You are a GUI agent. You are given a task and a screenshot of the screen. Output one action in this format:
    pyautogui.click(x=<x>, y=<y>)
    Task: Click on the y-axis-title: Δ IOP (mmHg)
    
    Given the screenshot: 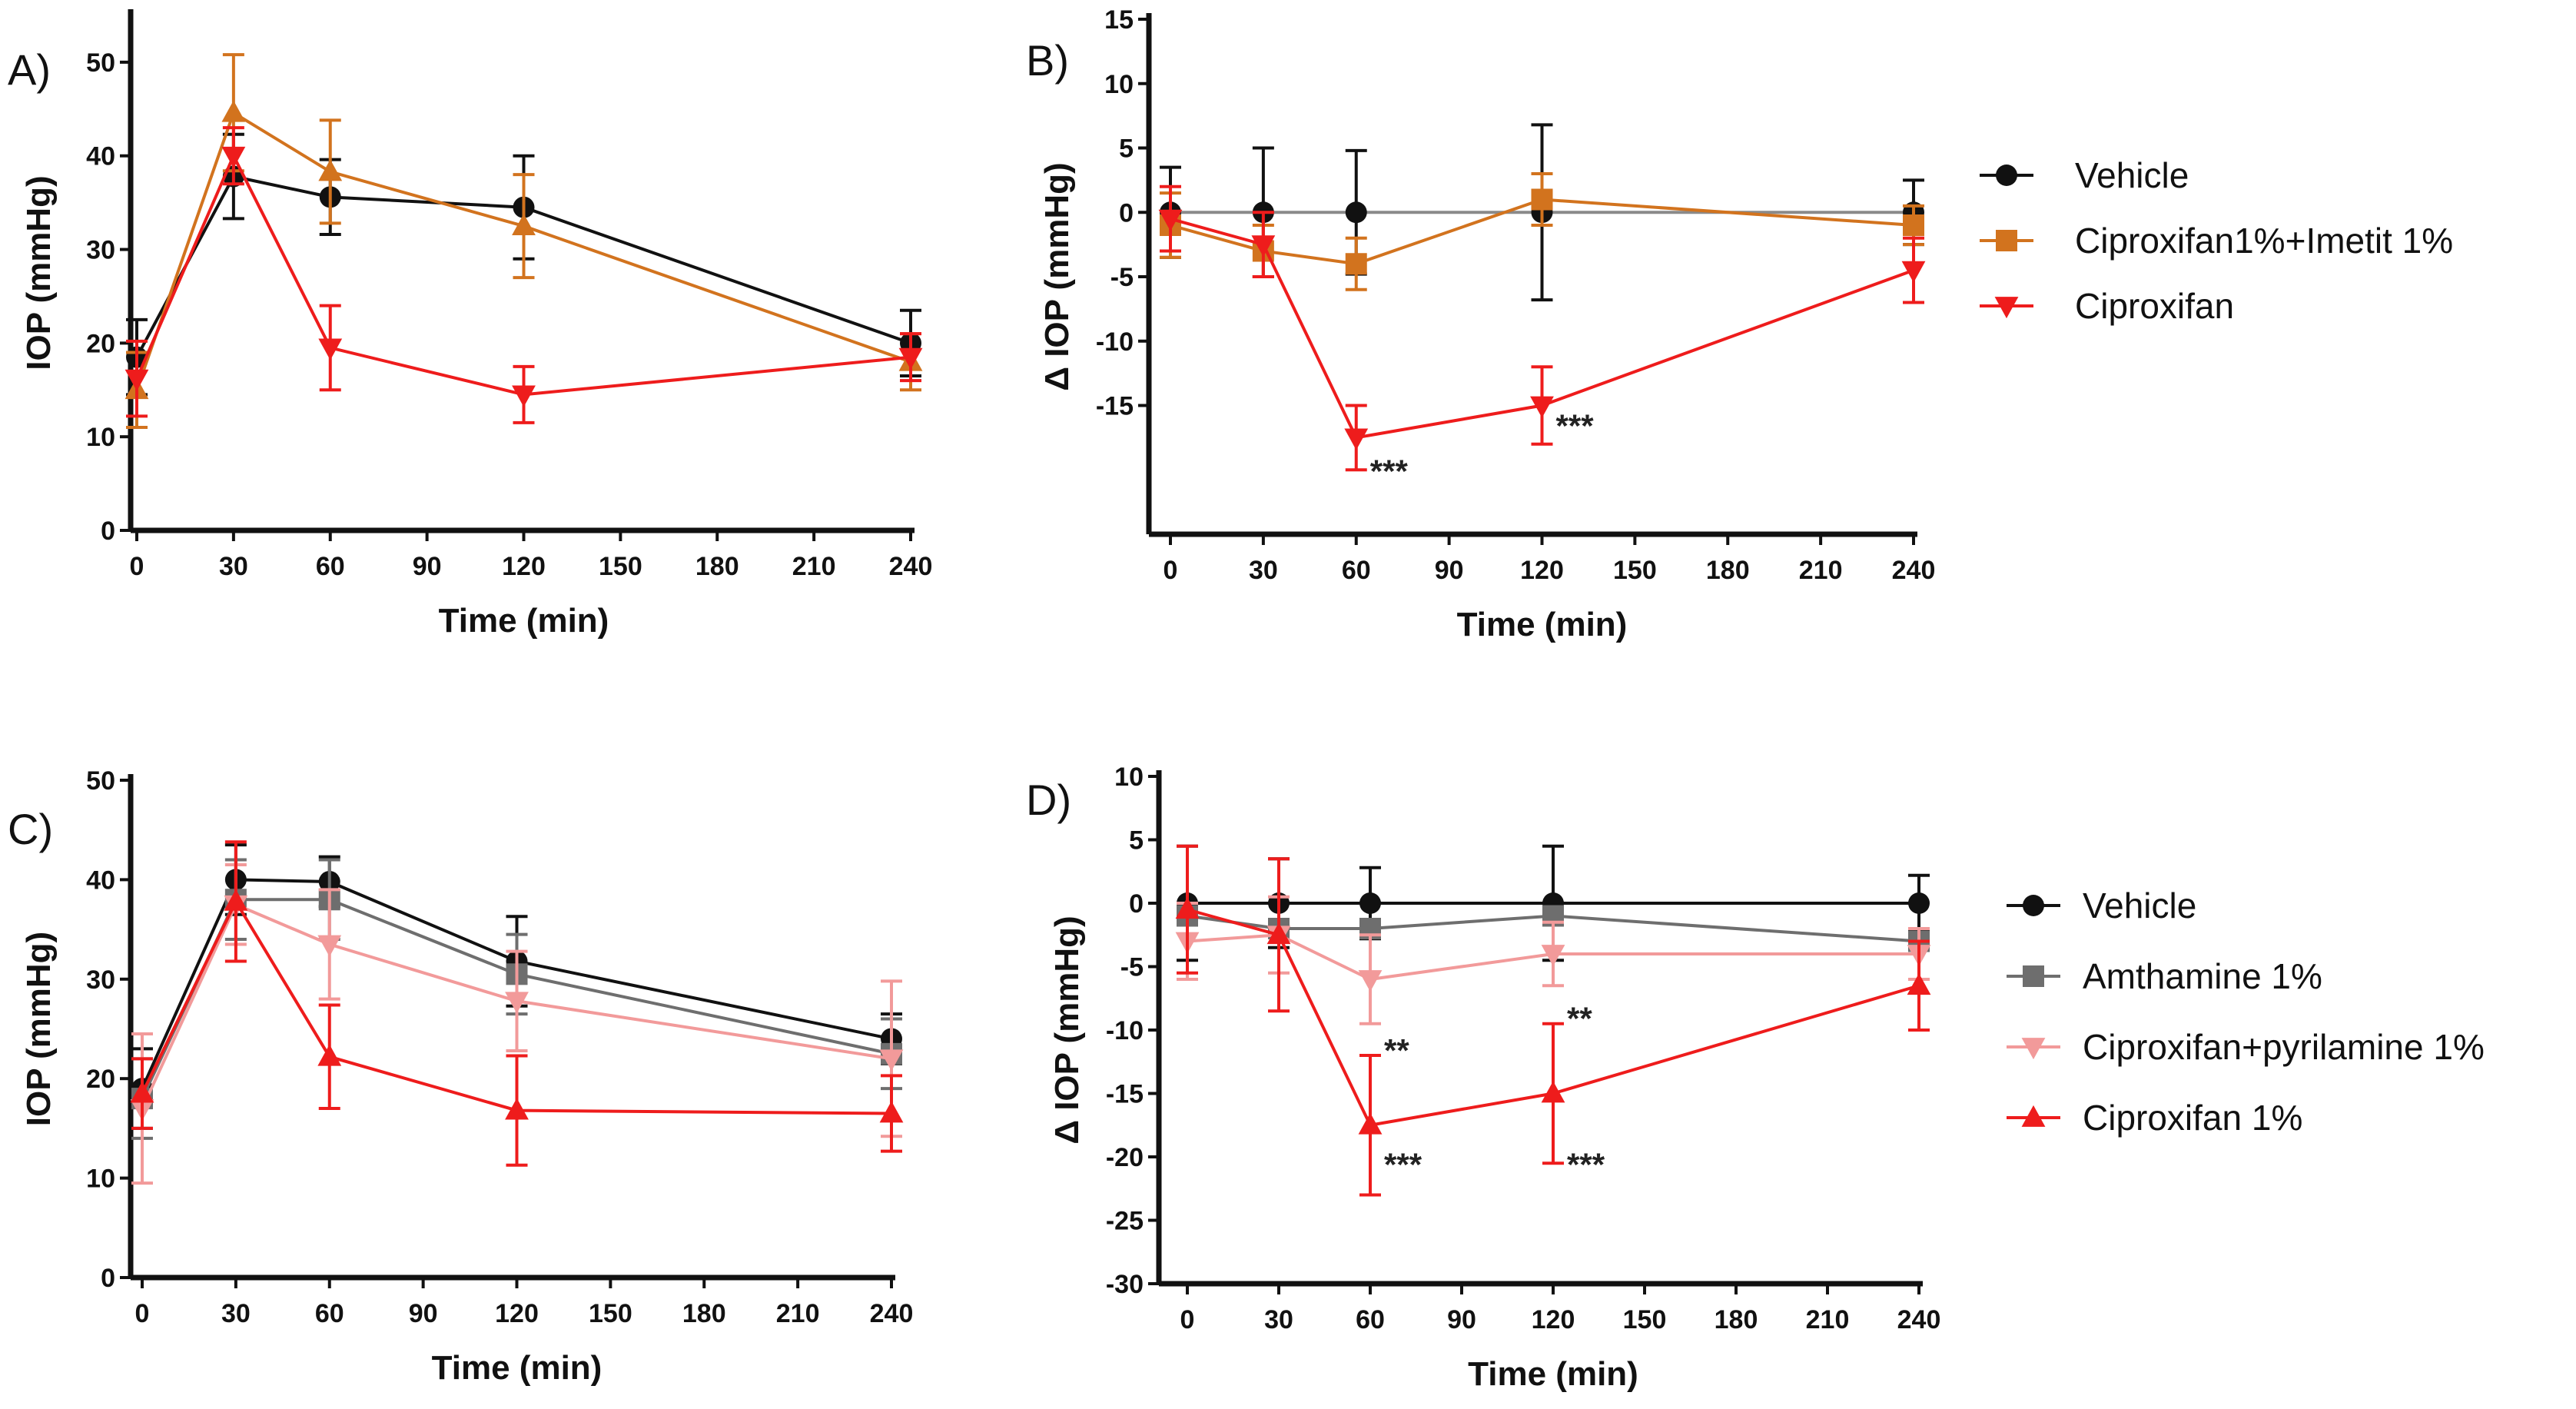 What is the action you would take?
    pyautogui.click(x=1067, y=1030)
    